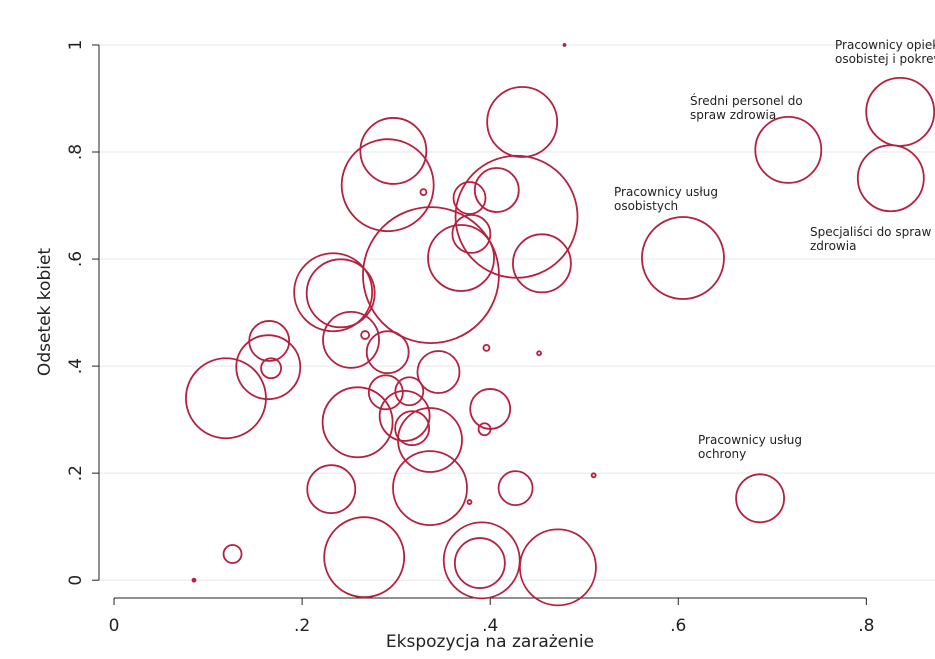 Image resolution: width=935 pixels, height=659 pixels. Describe the element at coordinates (678, 626) in the screenshot. I see `x-tick-label: .6` at that location.